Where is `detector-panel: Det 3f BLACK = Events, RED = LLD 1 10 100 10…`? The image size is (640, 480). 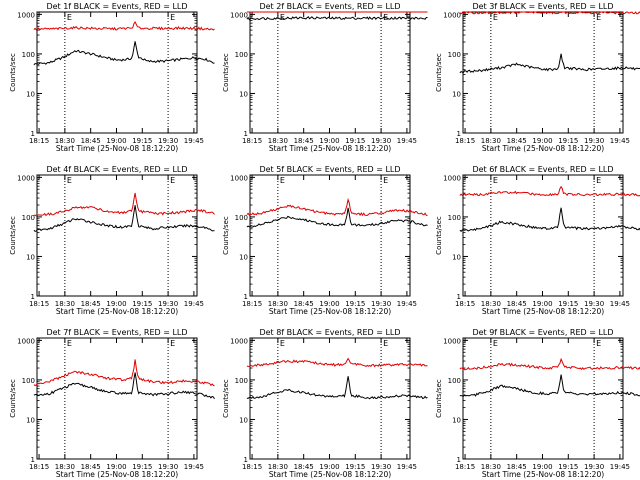 detector-panel: Det 3f BLACK = Events, RED = LLD 1 10 100 10… is located at coordinates (537, 77).